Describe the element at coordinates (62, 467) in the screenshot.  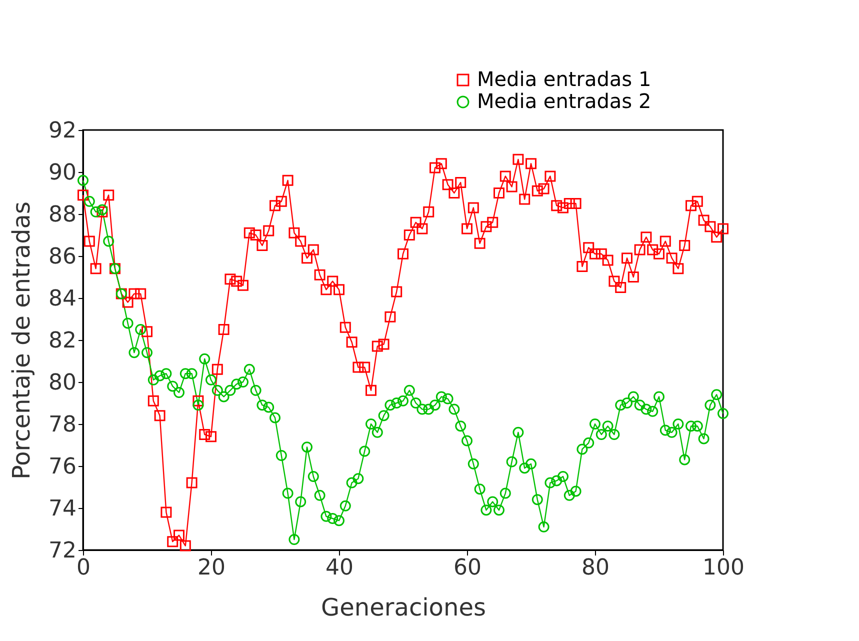
I see `y-tick-label: 76` at that location.